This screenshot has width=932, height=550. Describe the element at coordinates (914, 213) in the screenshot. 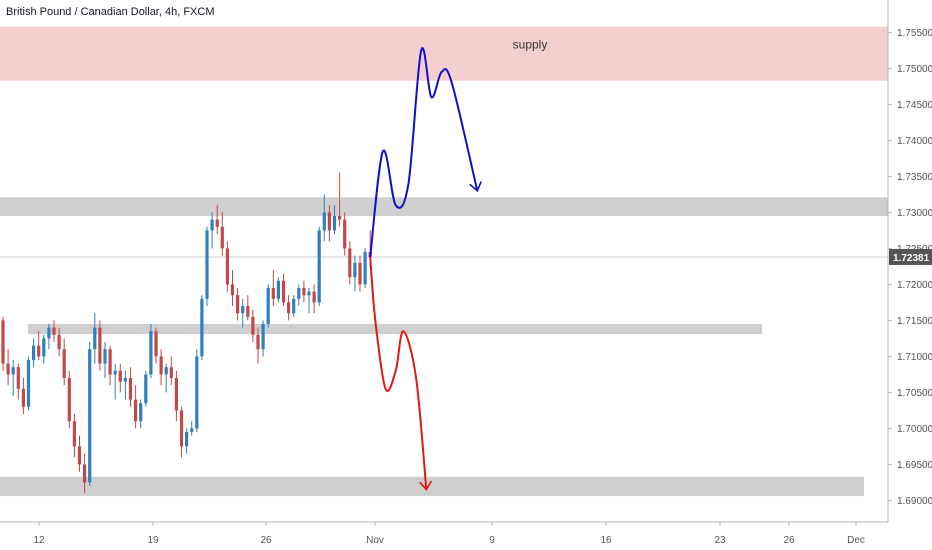

I see `y-tick-label: 1.73000` at that location.